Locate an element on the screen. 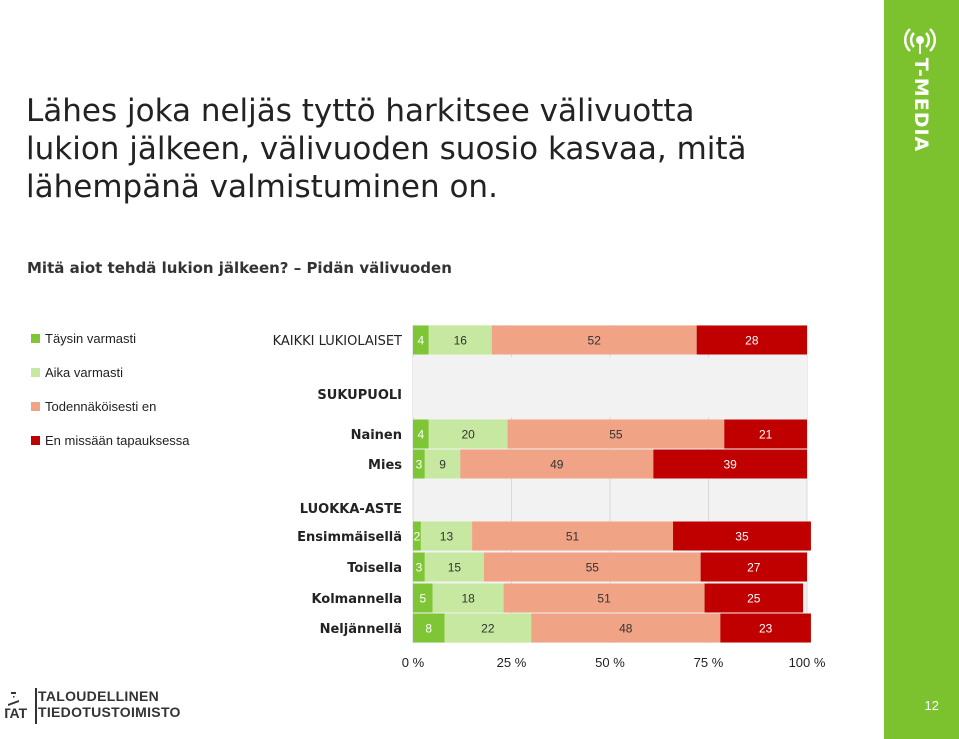 The width and height of the screenshot is (959, 739). data-label: 9 is located at coordinates (442, 465).